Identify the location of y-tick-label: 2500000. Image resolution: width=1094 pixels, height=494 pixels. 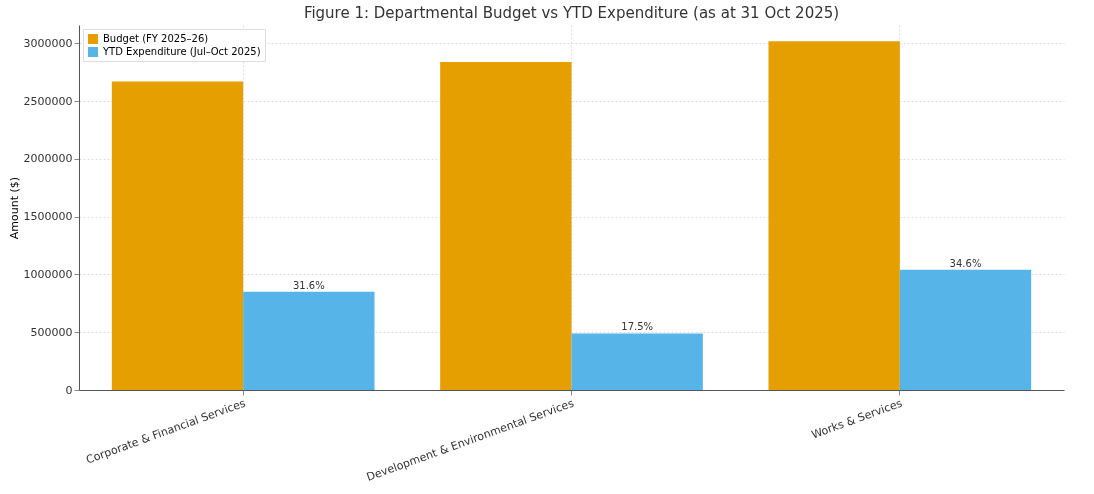
(48, 101).